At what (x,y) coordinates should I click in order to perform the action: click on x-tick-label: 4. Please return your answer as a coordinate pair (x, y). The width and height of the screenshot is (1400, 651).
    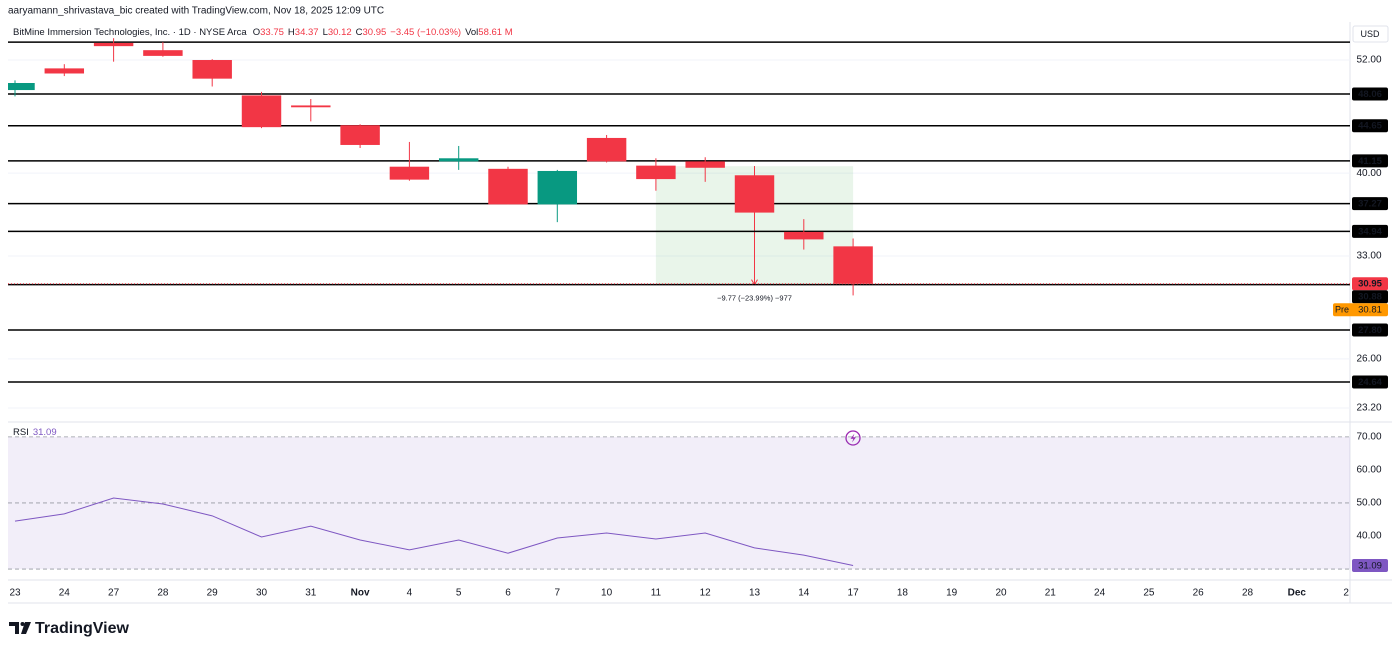
    Looking at the image, I should click on (410, 593).